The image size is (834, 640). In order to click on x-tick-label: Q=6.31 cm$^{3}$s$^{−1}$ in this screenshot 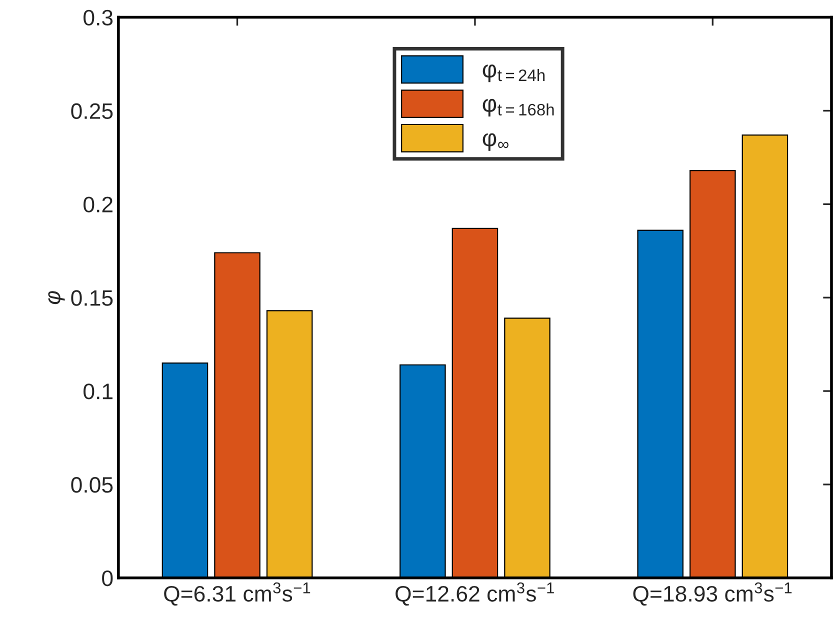, I will do `click(237, 594)`.